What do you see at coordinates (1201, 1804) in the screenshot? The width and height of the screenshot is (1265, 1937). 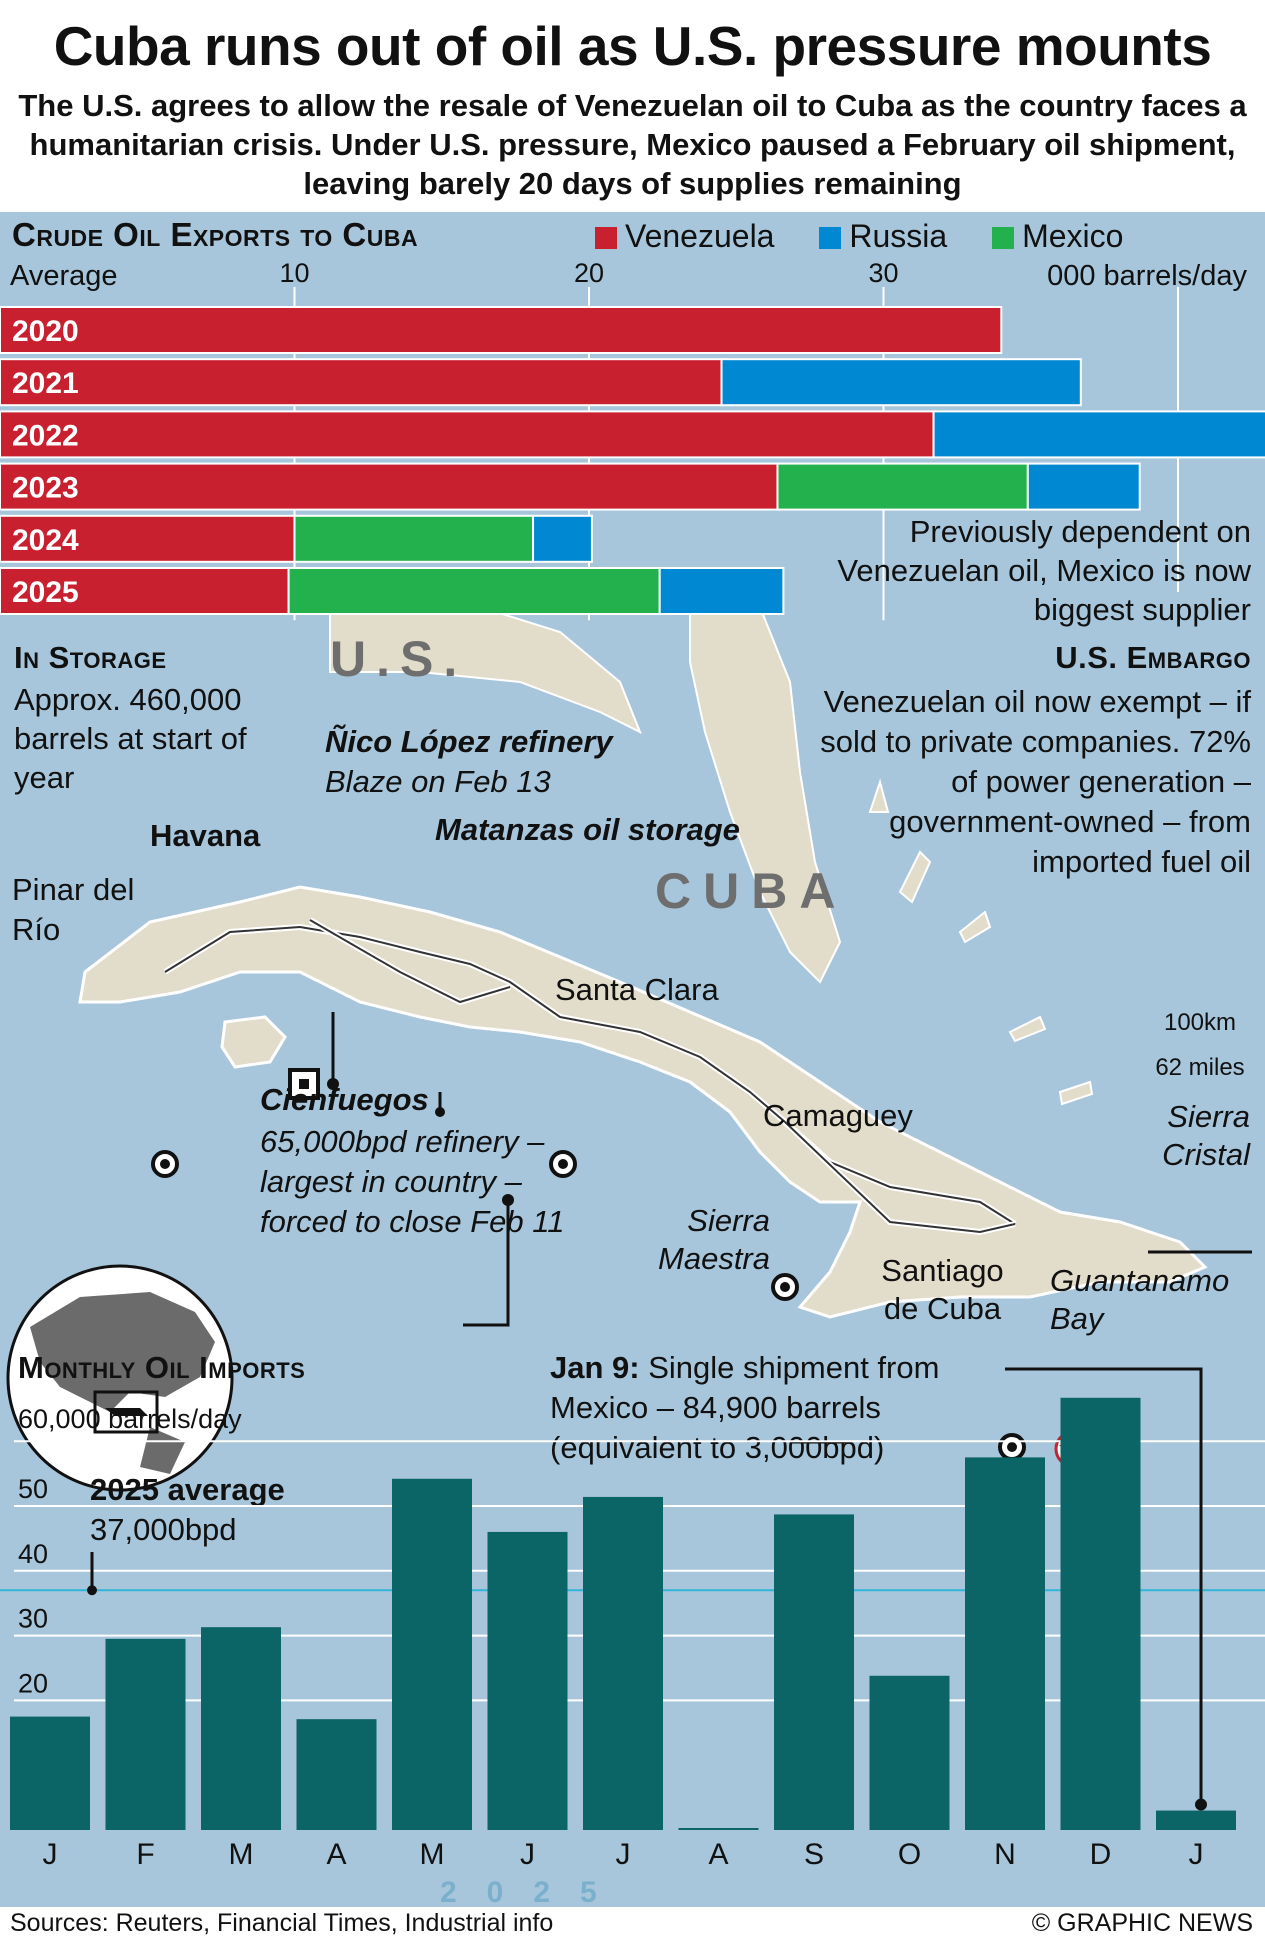 I see `jan9-leader-dot` at bounding box center [1201, 1804].